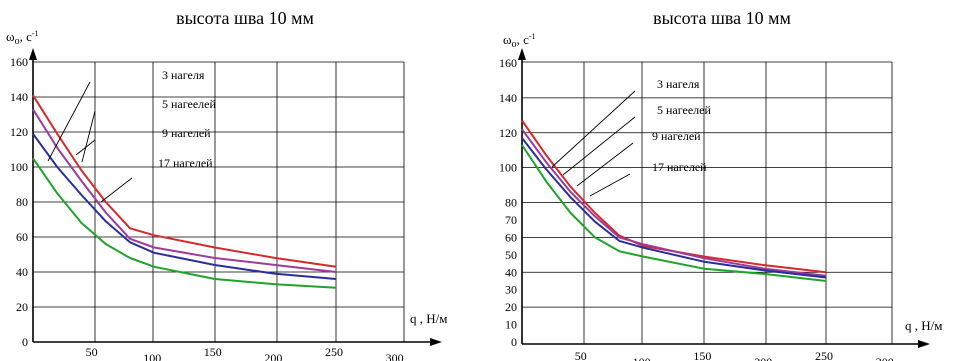  Describe the element at coordinates (511, 255) in the screenshot. I see `y-tick-label: 50` at that location.